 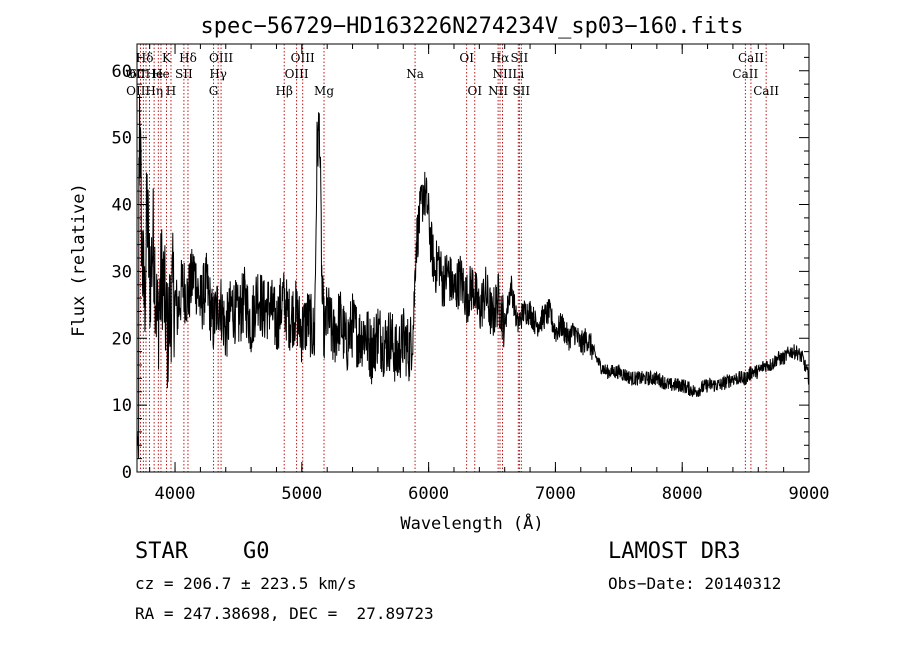 I want to click on y-tick-label: 60, so click(x=122, y=72).